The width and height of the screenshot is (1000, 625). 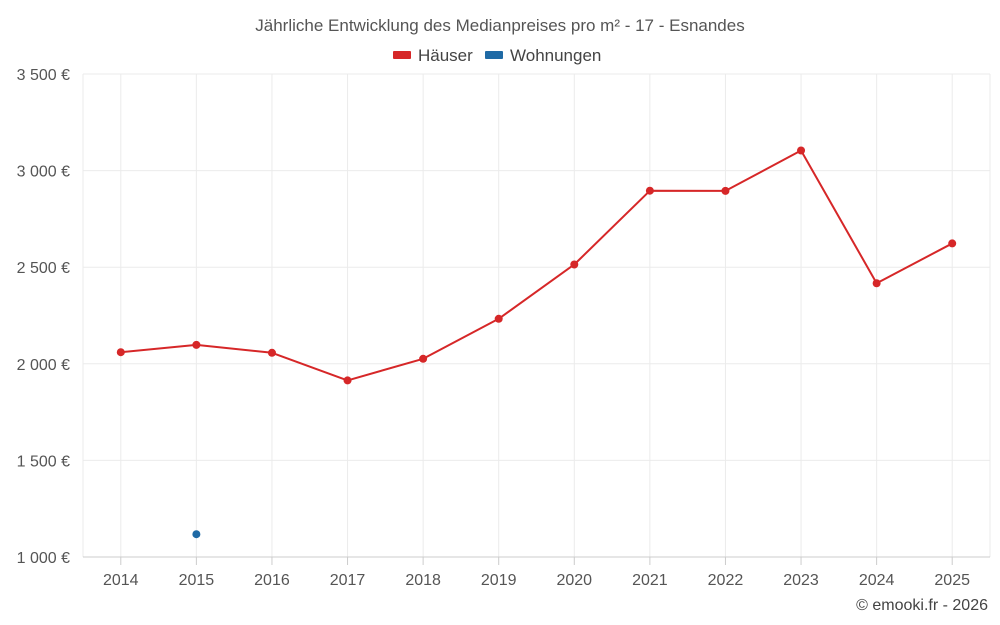 I want to click on x-tick-label: 2015, so click(x=197, y=580).